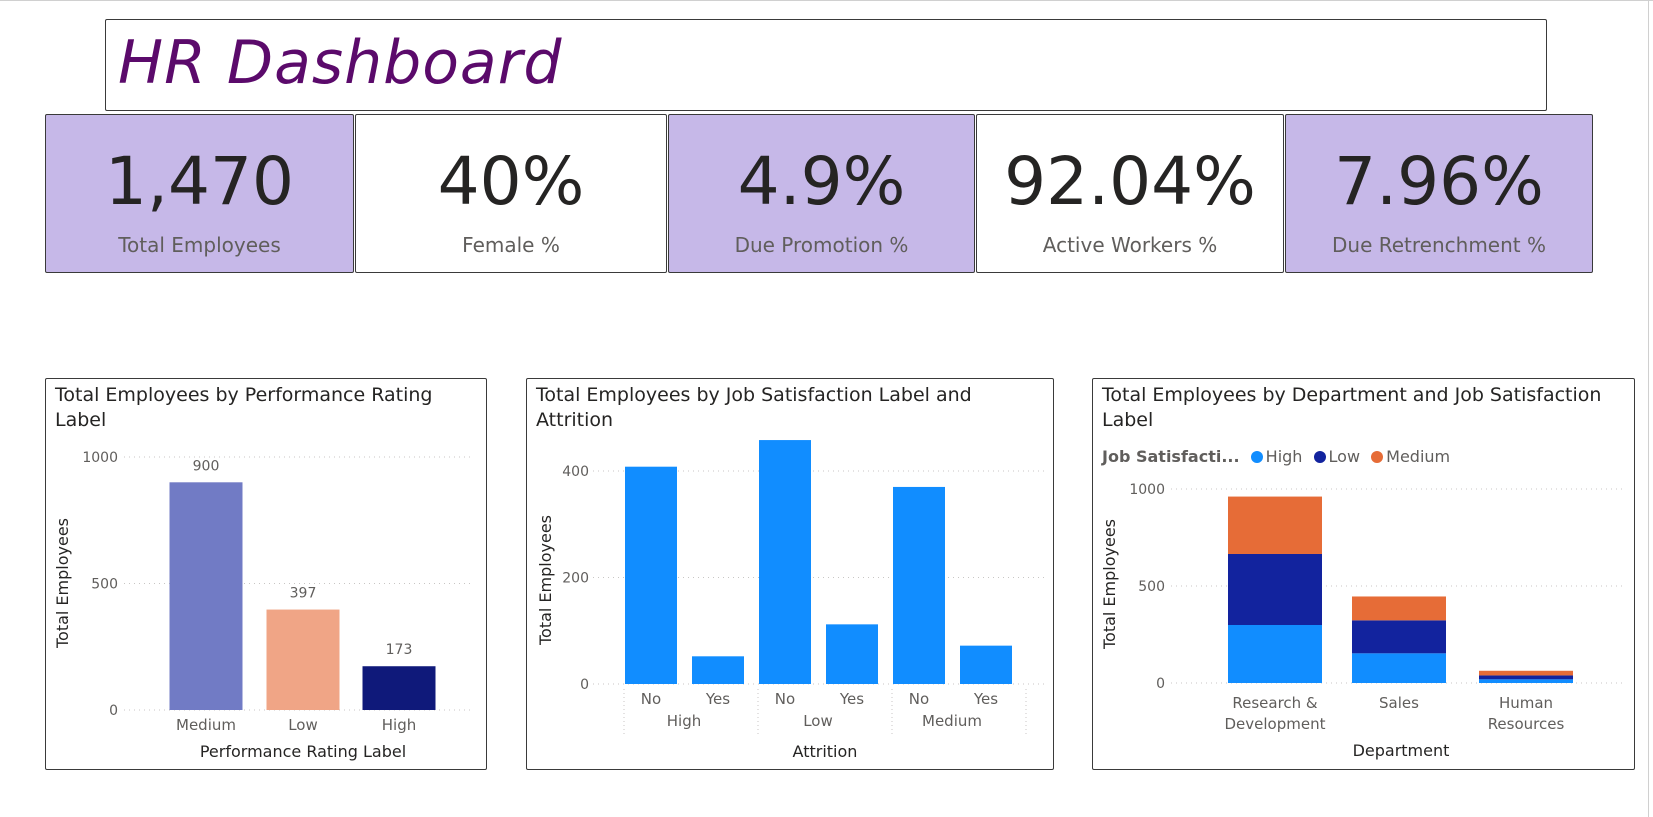 This screenshot has width=1653, height=817. I want to click on x-tick-label: High, so click(399, 725).